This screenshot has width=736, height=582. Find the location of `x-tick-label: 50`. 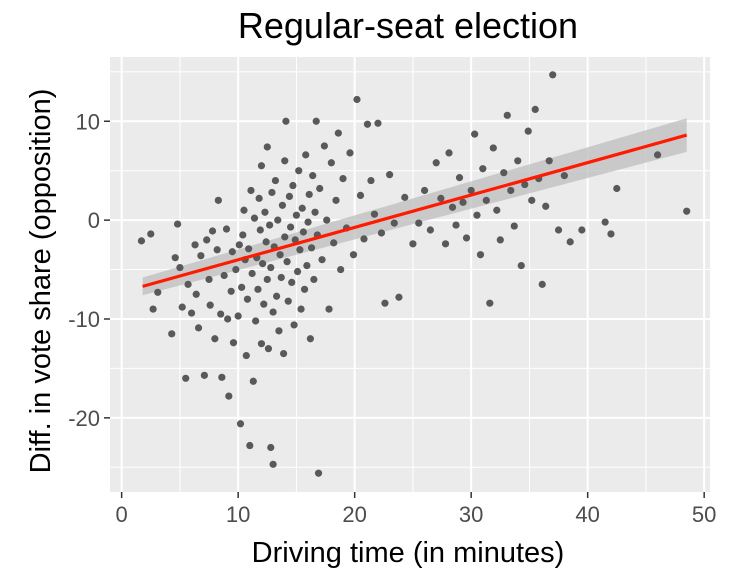

x-tick-label: 50 is located at coordinates (704, 514).